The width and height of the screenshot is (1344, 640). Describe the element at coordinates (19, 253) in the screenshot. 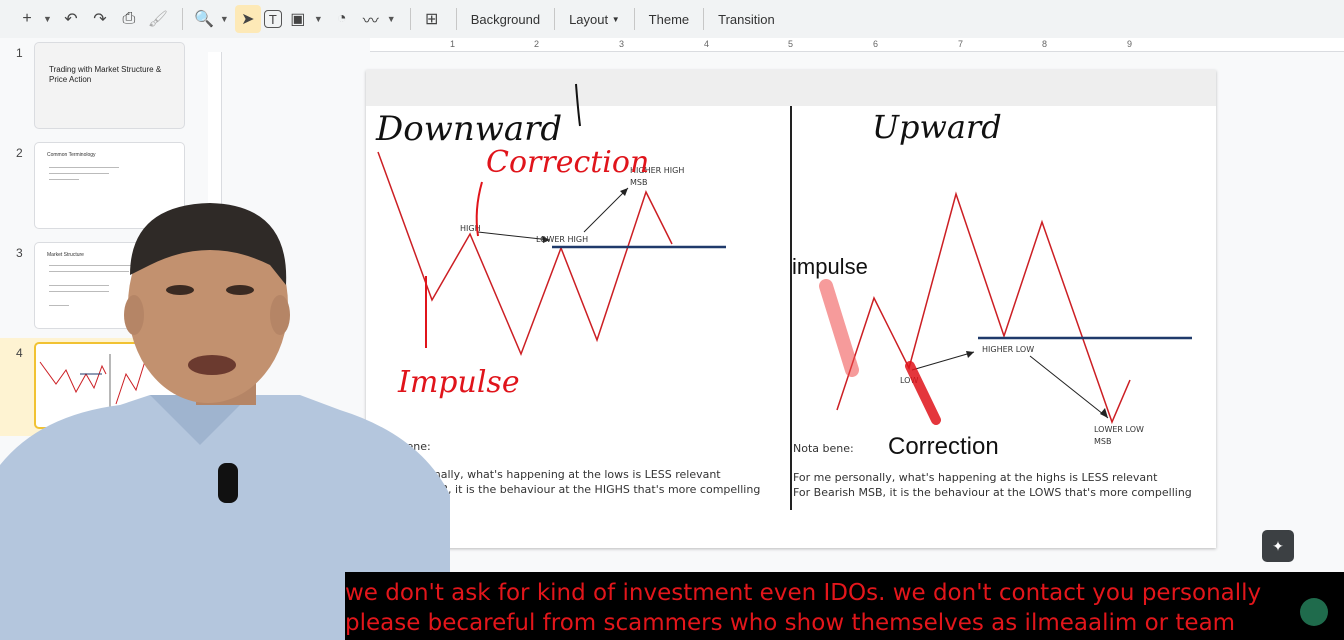

I see `slide-number: 3` at that location.